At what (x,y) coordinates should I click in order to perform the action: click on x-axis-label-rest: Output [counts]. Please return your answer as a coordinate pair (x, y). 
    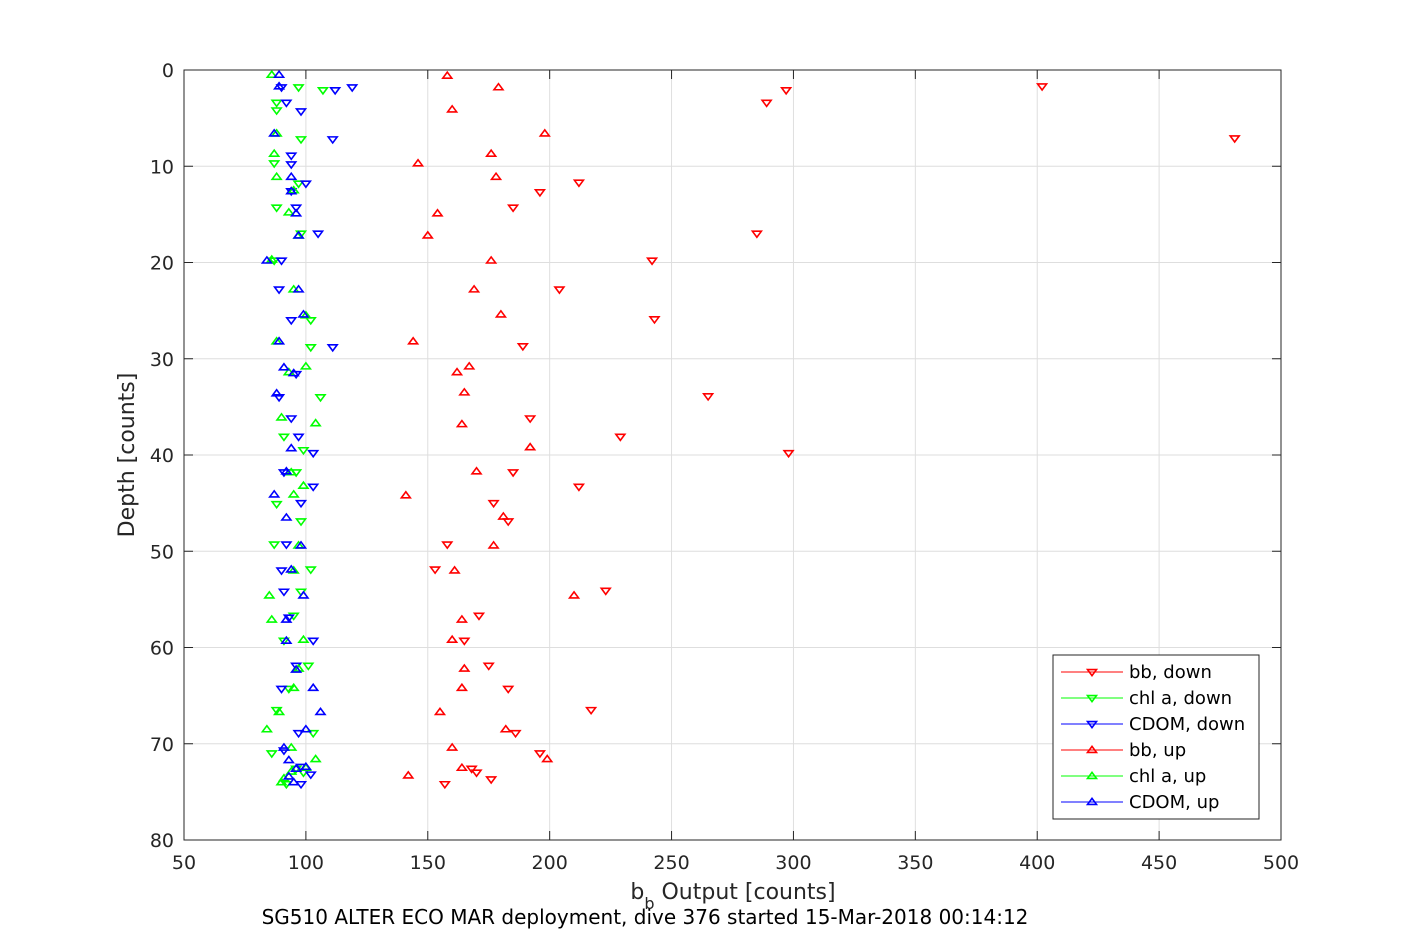
    Looking at the image, I should click on (745, 892).